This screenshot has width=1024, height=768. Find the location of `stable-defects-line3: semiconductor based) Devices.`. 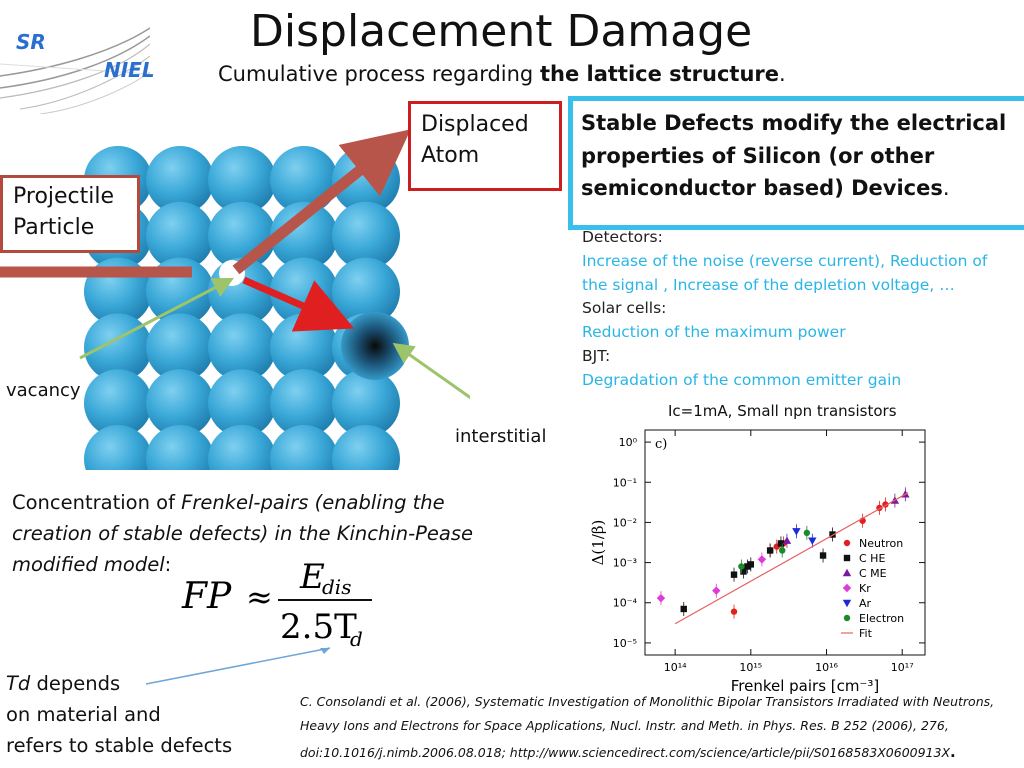

stable-defects-line3: semiconductor based) Devices. is located at coordinates (801, 188).